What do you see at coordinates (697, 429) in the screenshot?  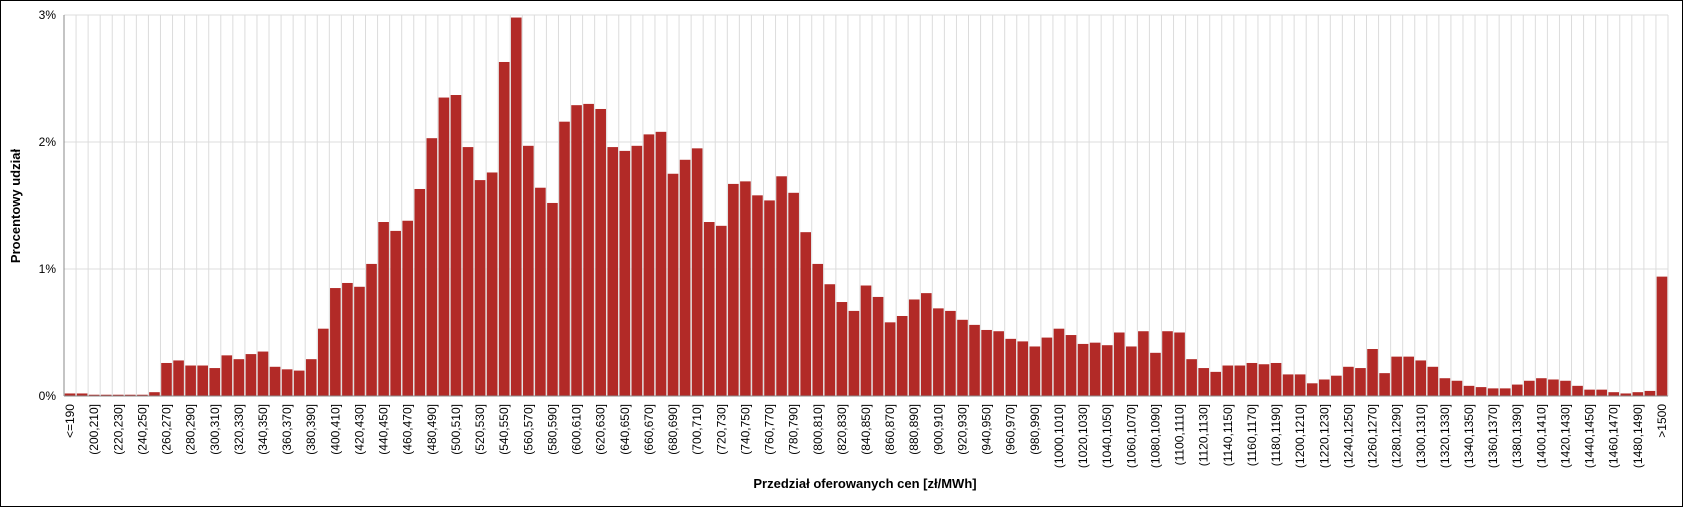 I see `x-tick-label: (700,710]` at bounding box center [697, 429].